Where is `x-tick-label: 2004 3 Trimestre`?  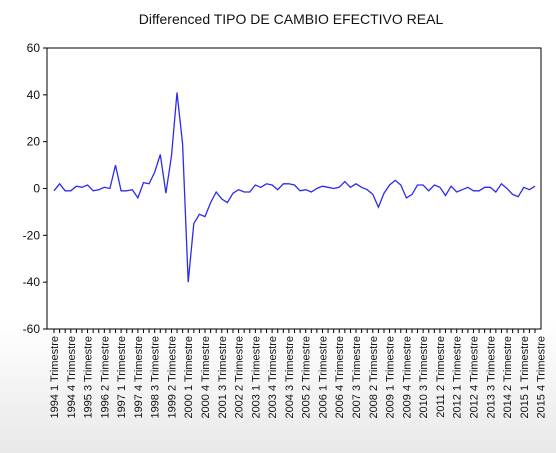
x-tick-label: 2004 3 Trimestre is located at coordinates (290, 377).